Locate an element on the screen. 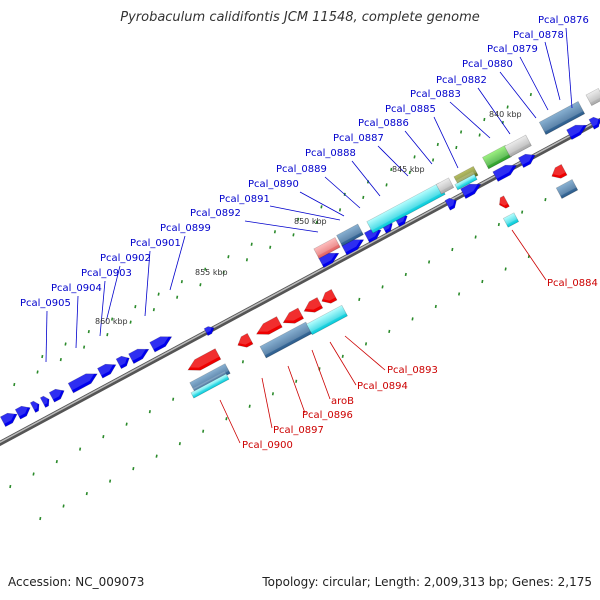 The height and width of the screenshot is (600, 600). label-pcal-0880: Pcal_0880 is located at coordinates (487, 64).